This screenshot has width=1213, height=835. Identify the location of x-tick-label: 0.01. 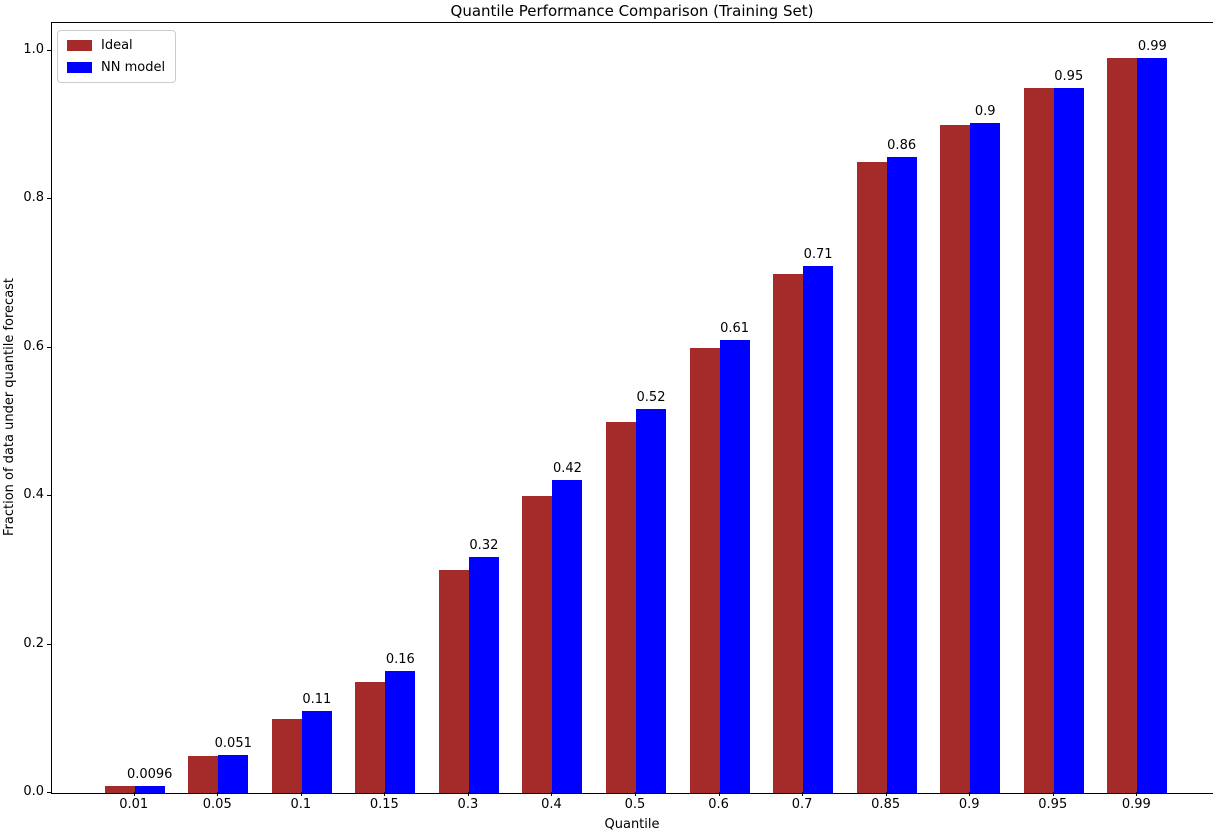
(134, 804).